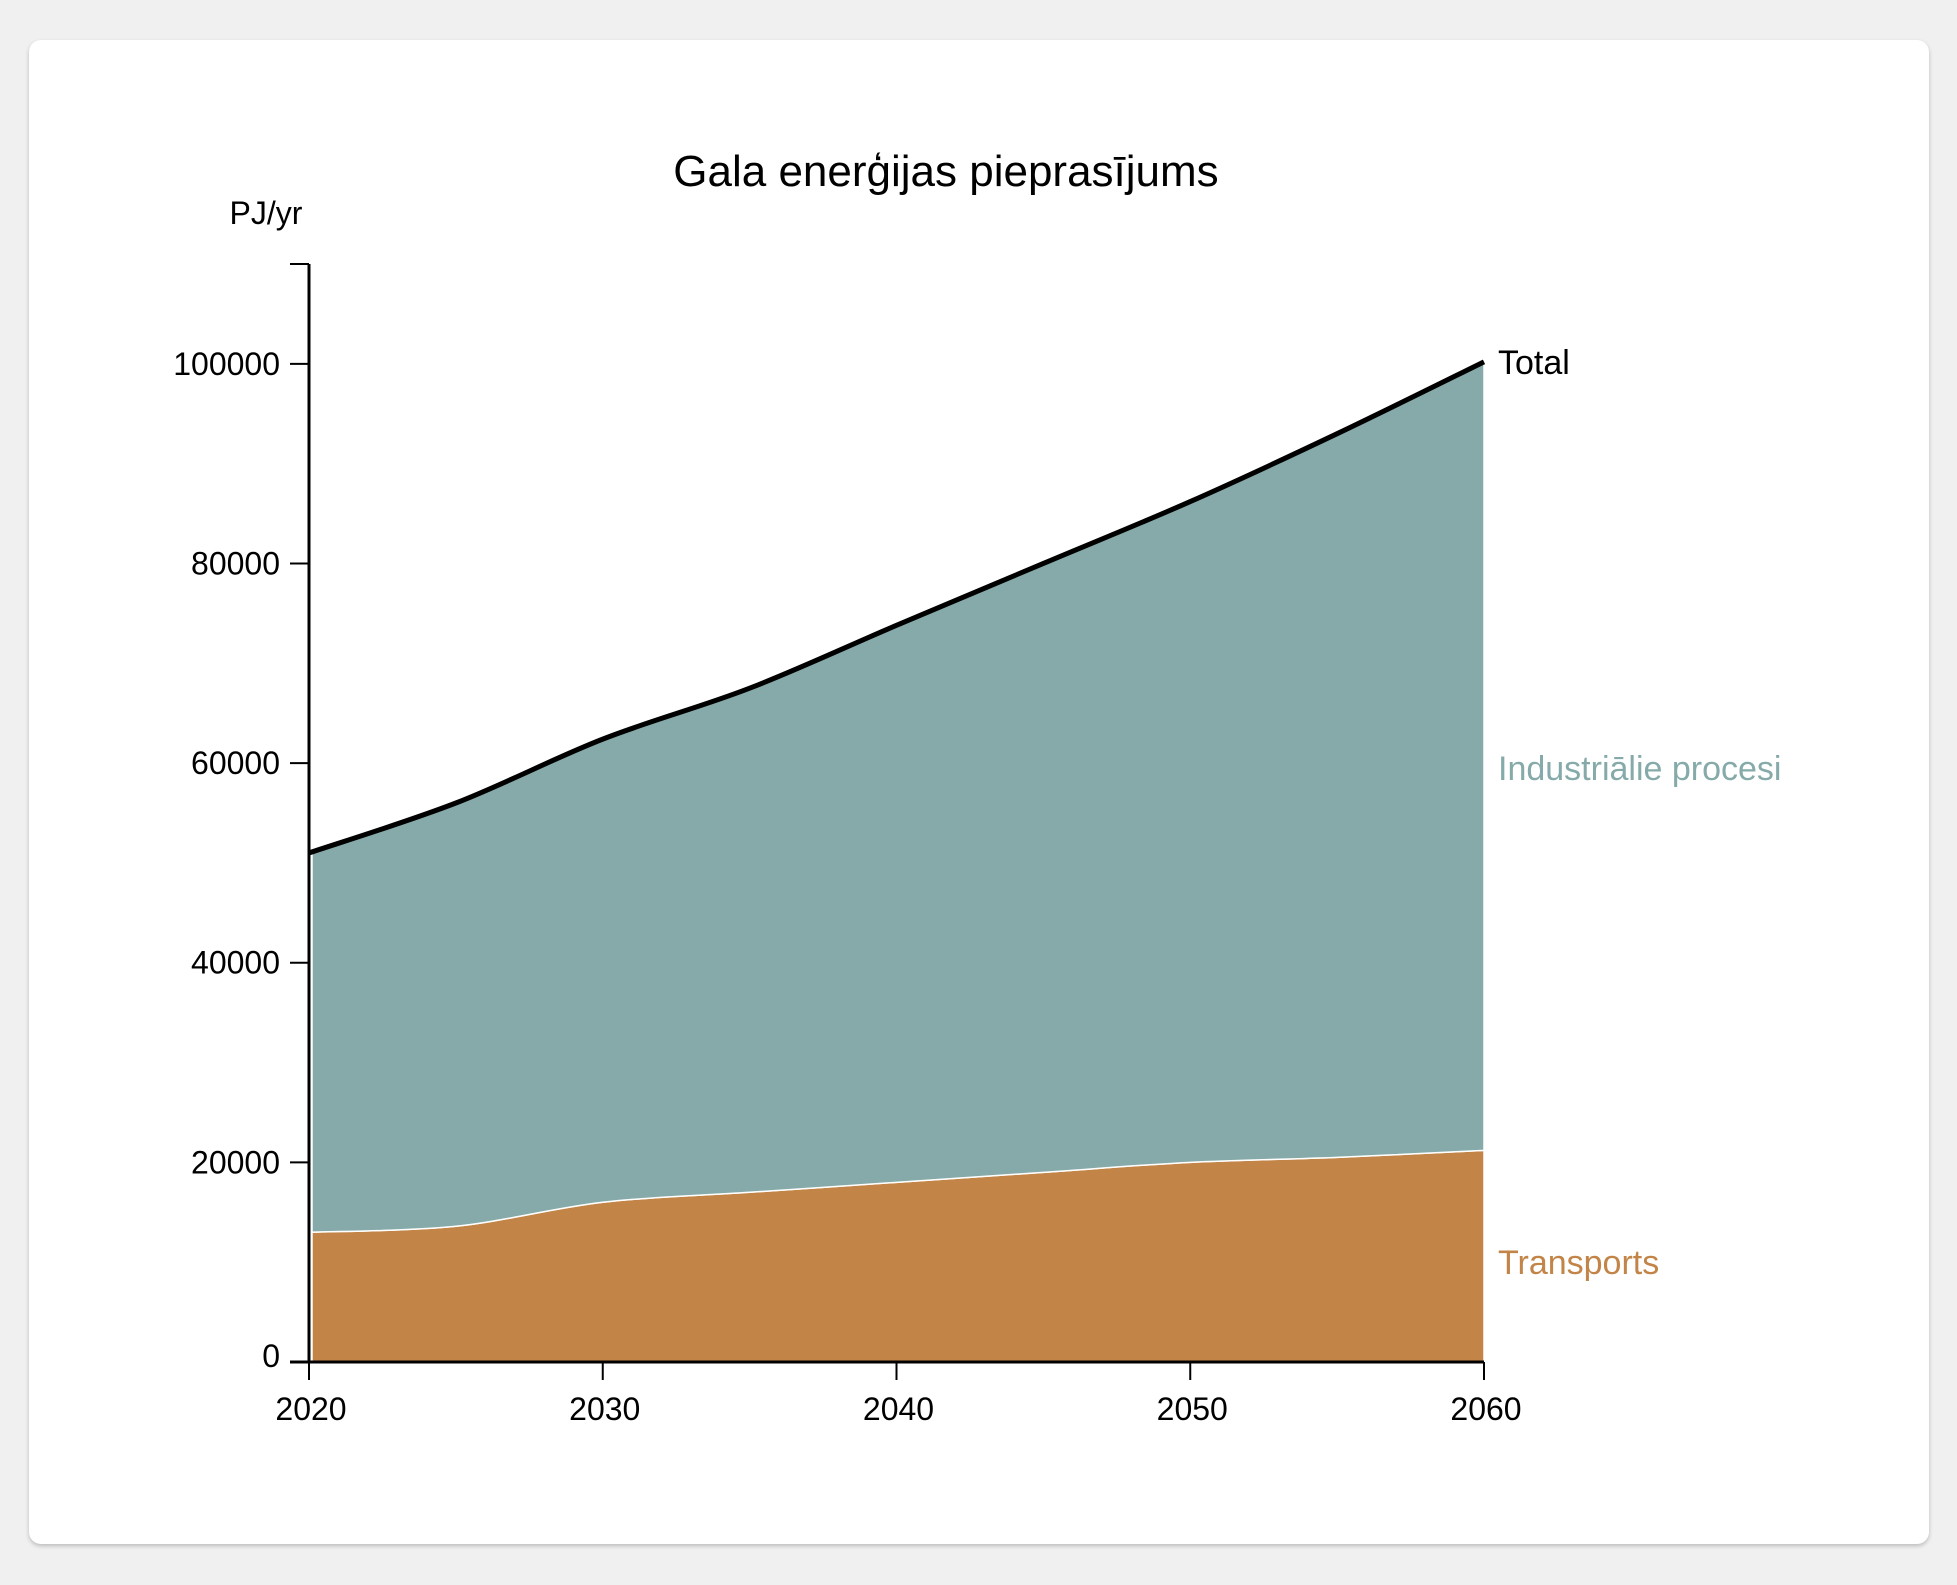 This screenshot has height=1585, width=1957. What do you see at coordinates (235, 963) in the screenshot?
I see `y-tick-label: 40000` at bounding box center [235, 963].